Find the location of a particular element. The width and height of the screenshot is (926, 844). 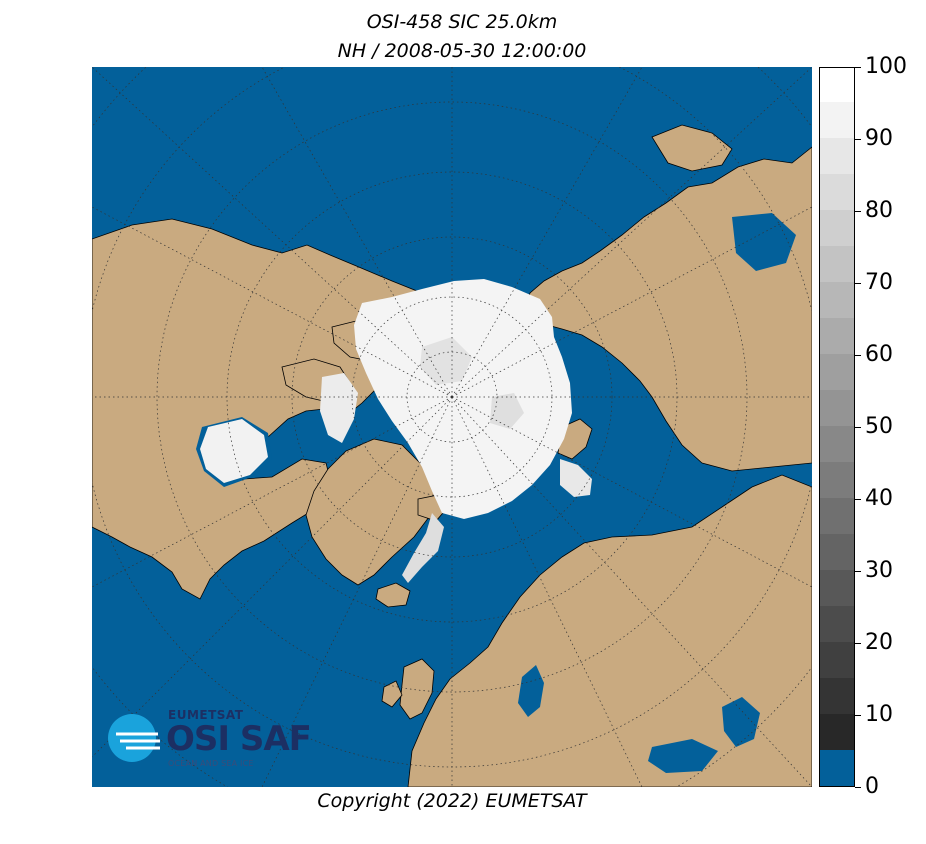

colorbar-tick-label: 60 is located at coordinates (879, 354).